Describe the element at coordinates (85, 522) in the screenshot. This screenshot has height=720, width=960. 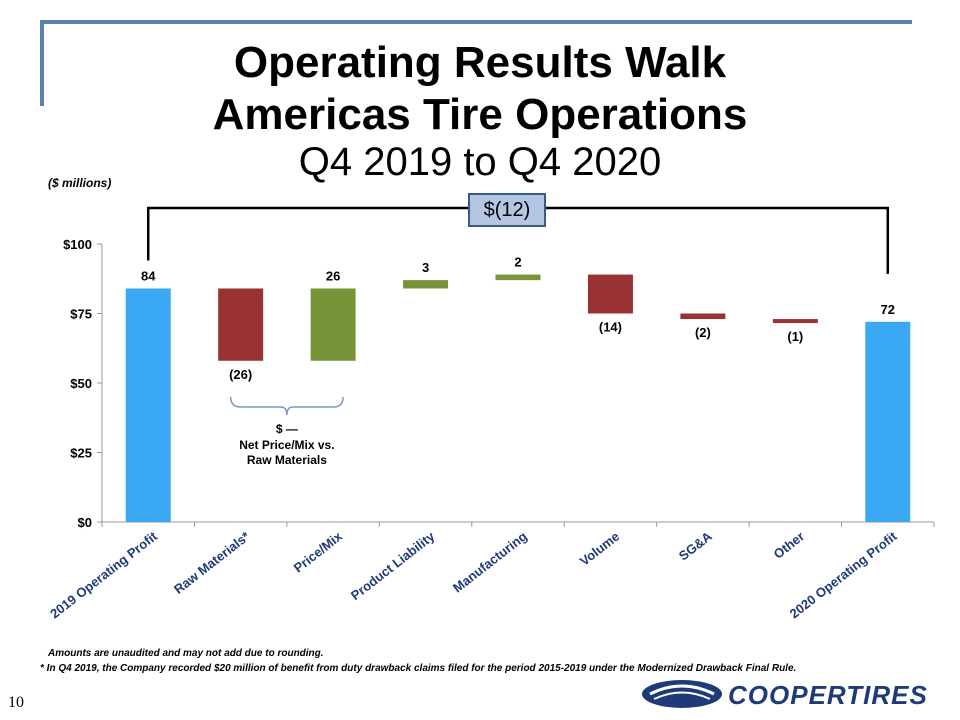
I see `y-tick-label: $0` at that location.